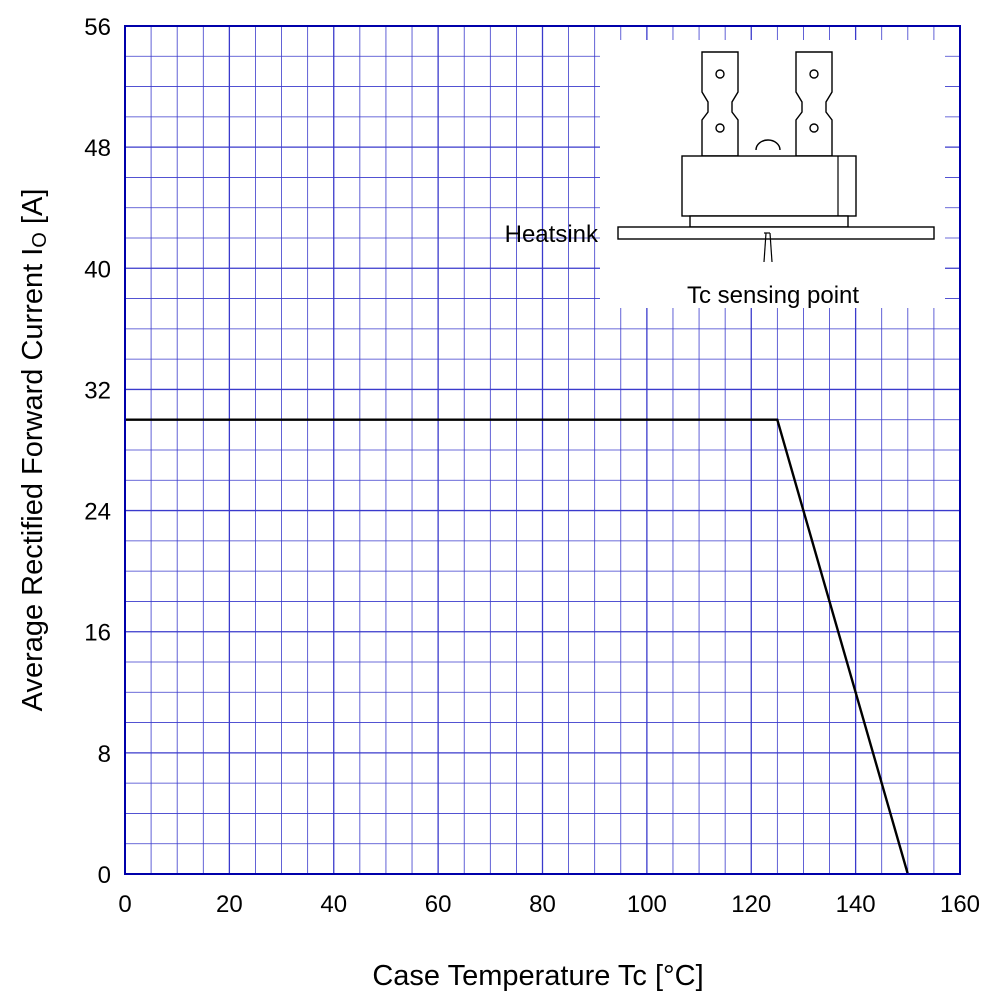 The width and height of the screenshot is (994, 1003). I want to click on x-tick-label: 60, so click(438, 904).